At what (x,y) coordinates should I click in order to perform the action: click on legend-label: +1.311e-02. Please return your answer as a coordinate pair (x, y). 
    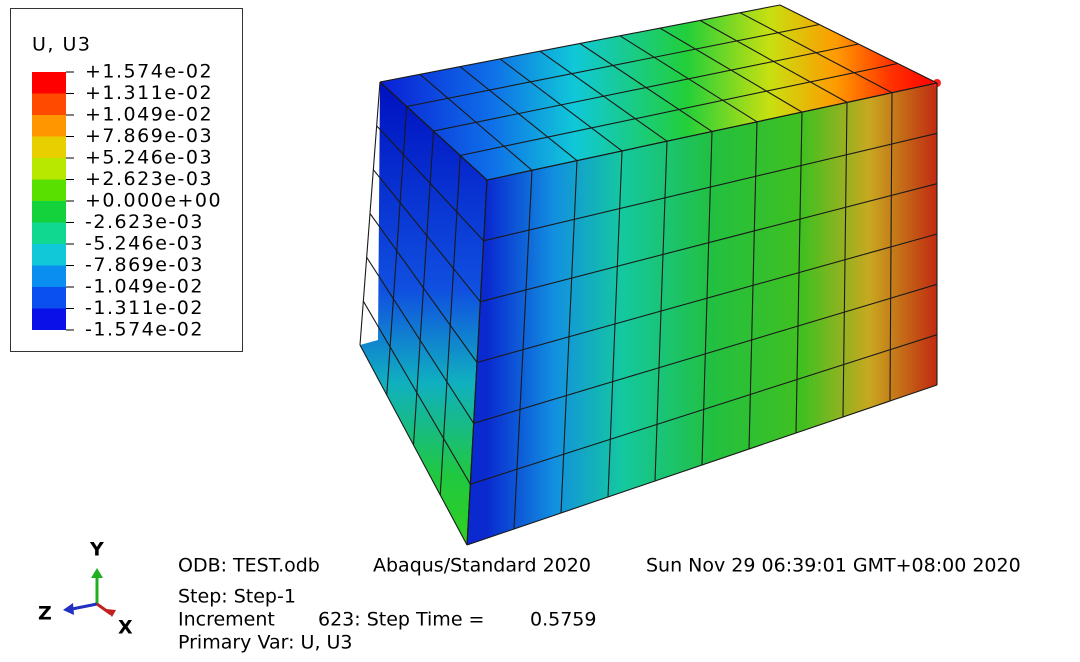
    Looking at the image, I should click on (149, 93).